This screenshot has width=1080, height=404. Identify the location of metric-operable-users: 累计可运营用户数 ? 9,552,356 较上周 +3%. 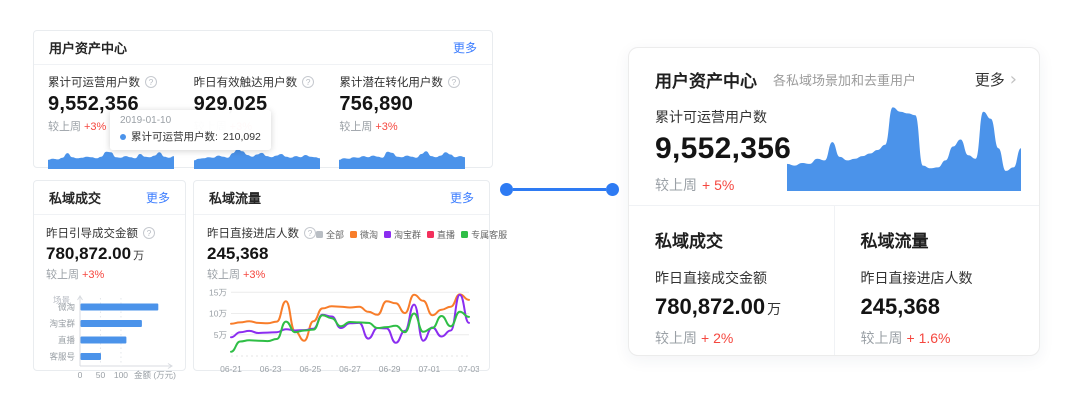
(117, 121).